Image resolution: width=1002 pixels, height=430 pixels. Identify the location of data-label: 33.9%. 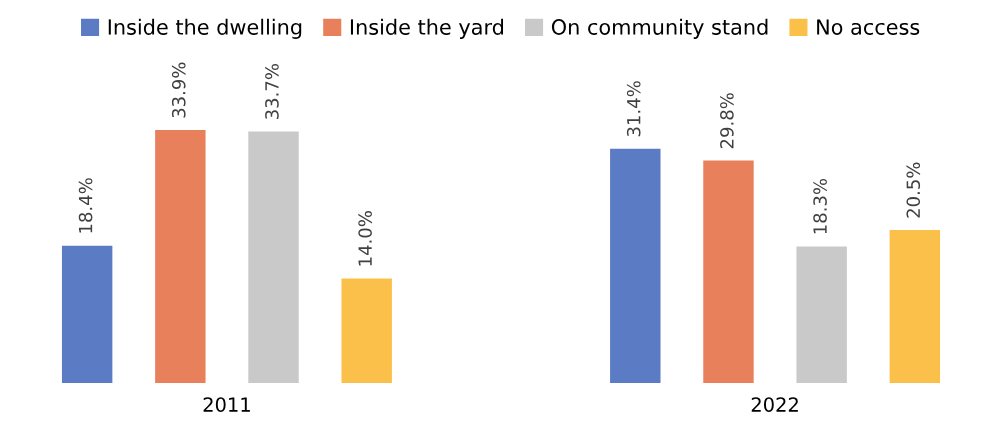
(178, 90).